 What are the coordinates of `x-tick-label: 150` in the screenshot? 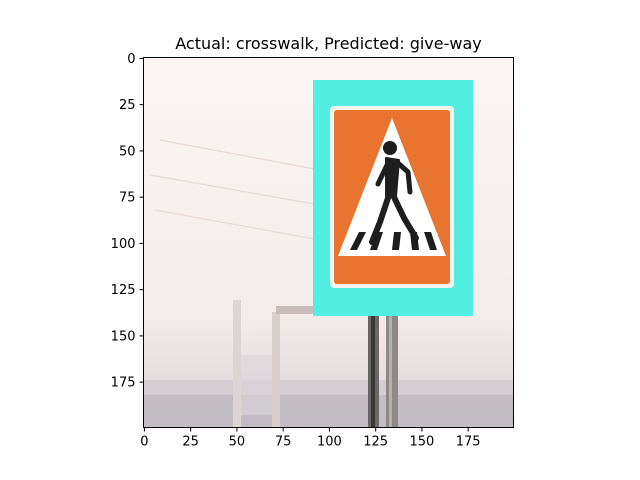 It's located at (422, 442).